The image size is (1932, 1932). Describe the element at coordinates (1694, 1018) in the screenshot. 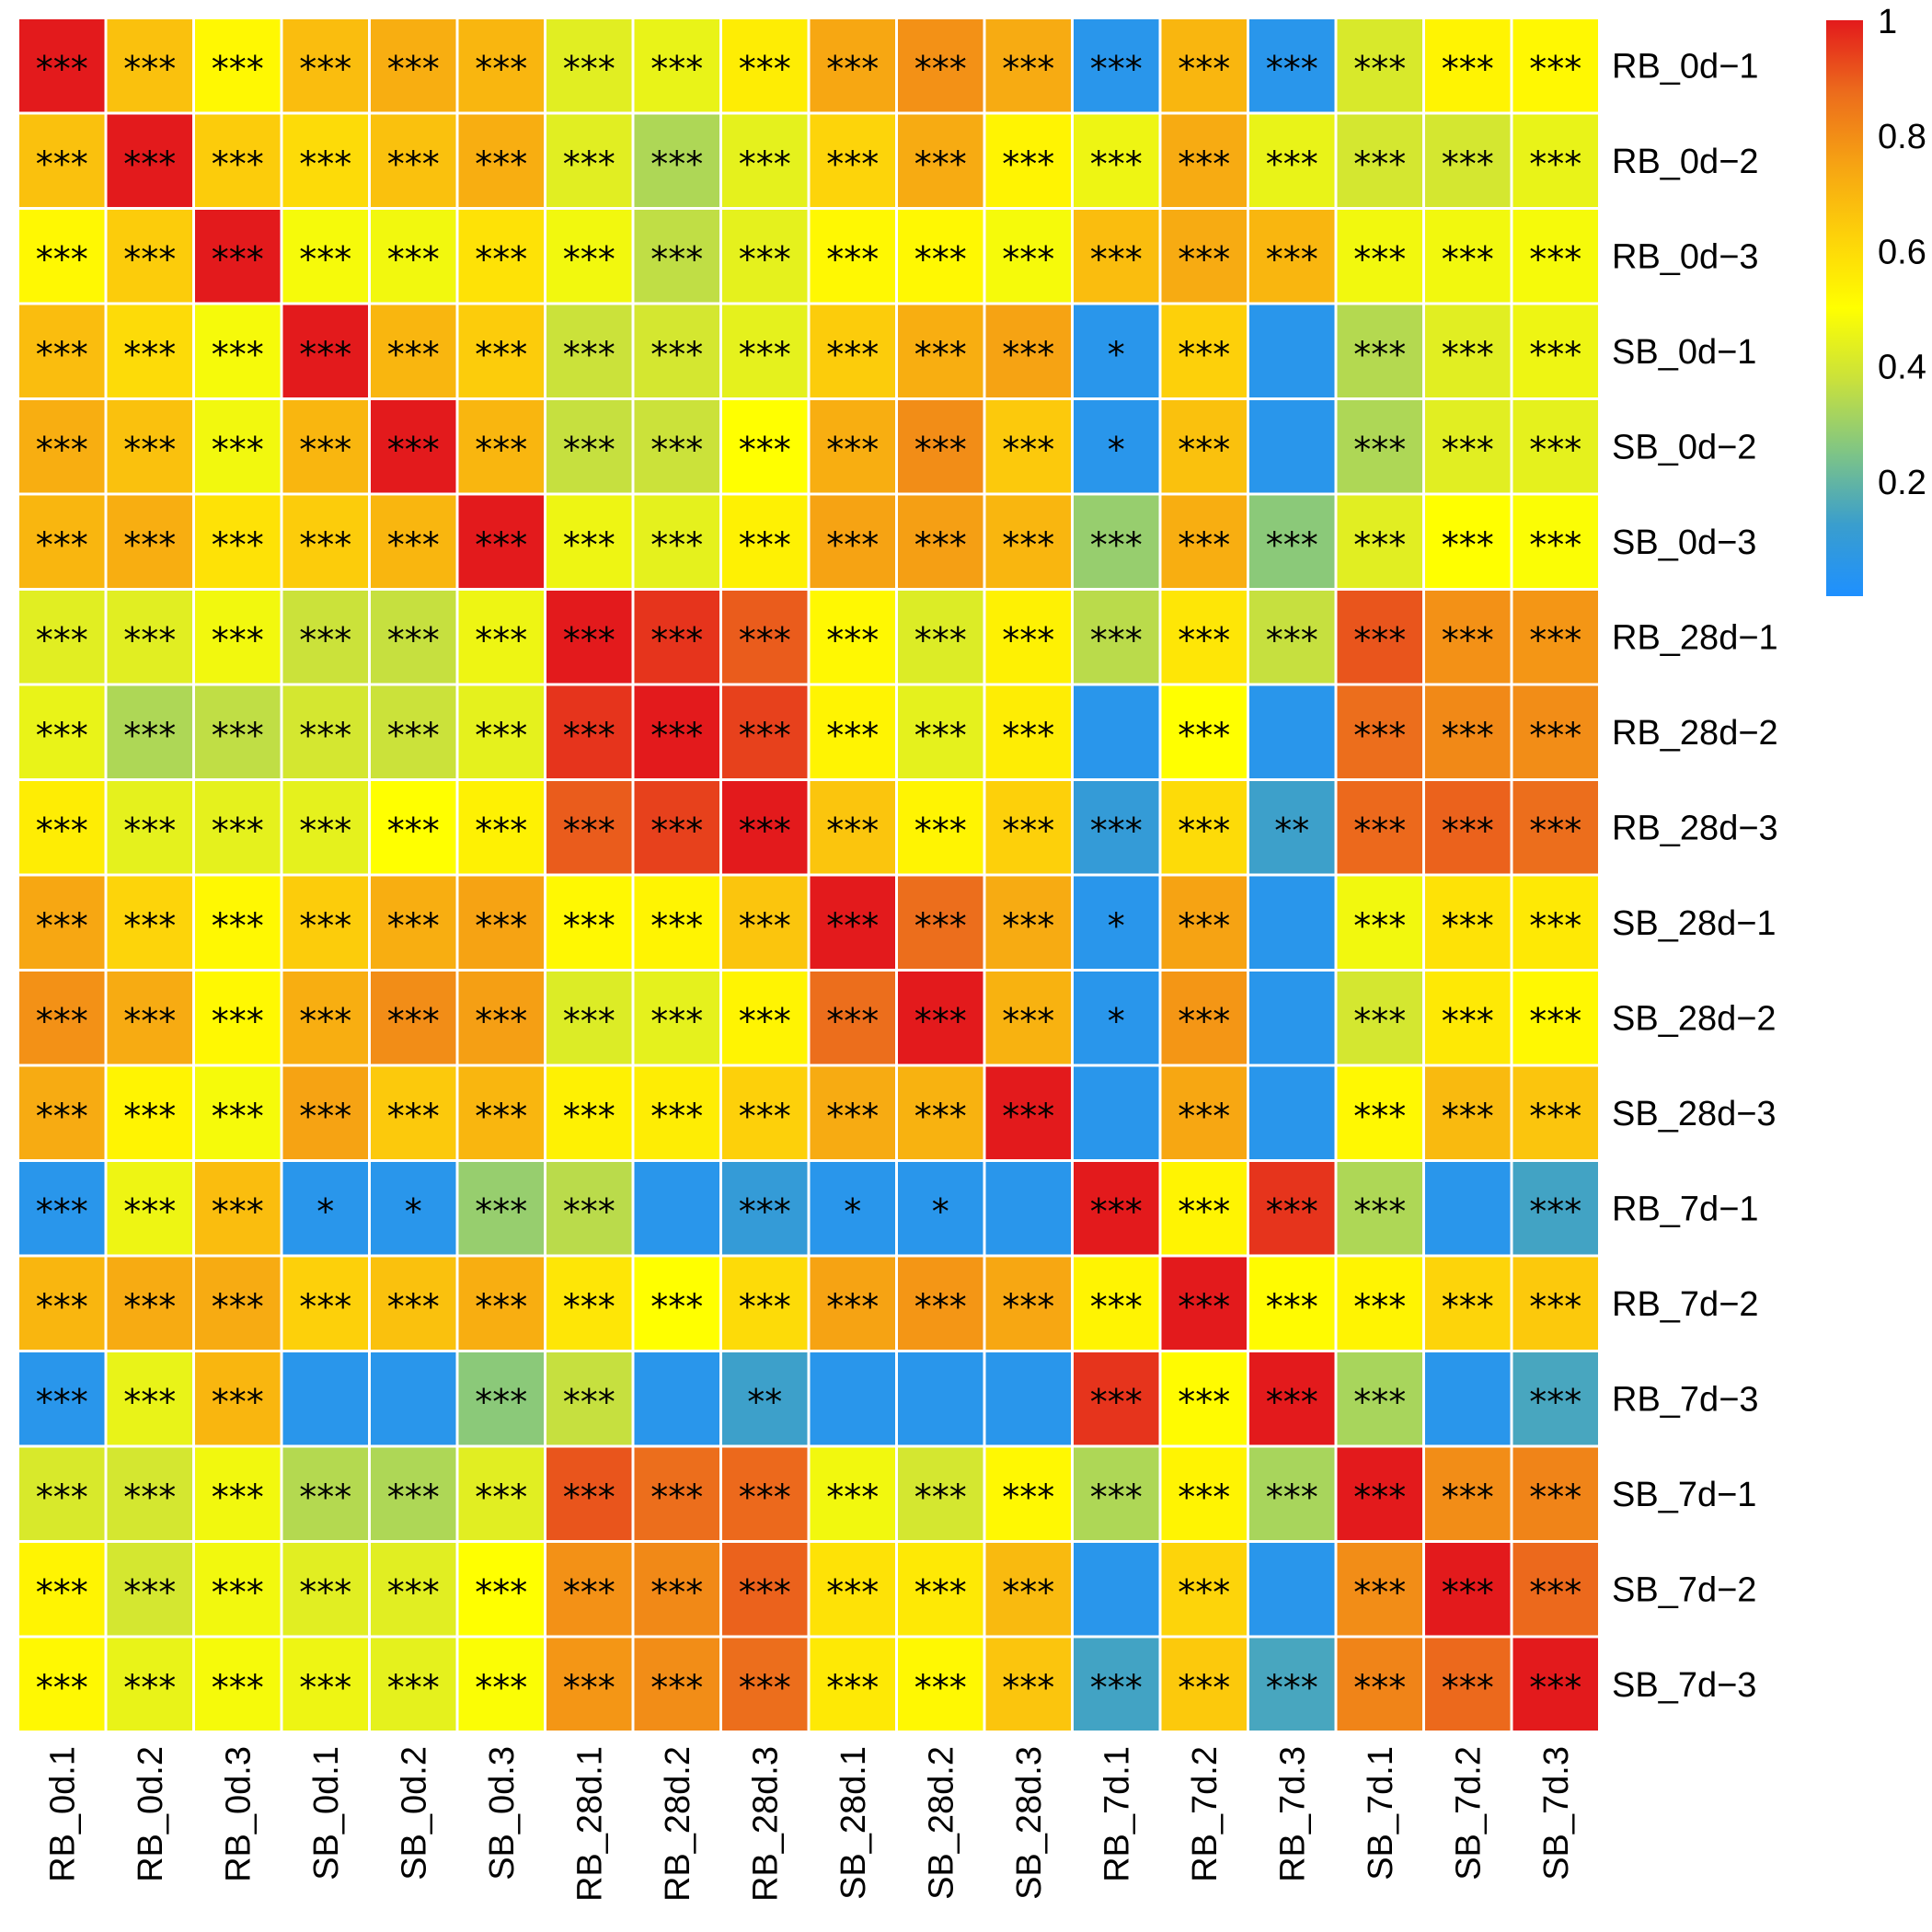

I see `row-label: SB_28d−2` at that location.